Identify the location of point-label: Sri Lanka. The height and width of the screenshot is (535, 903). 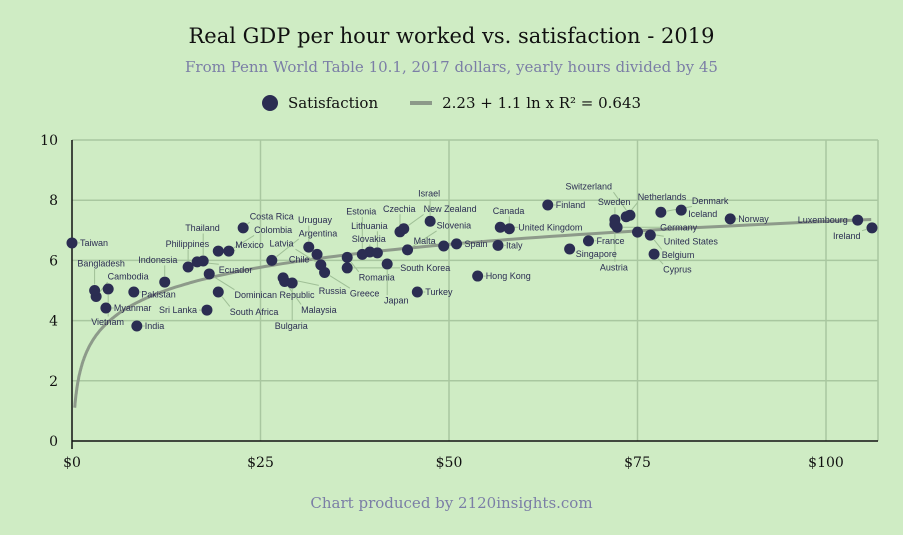
(178, 310).